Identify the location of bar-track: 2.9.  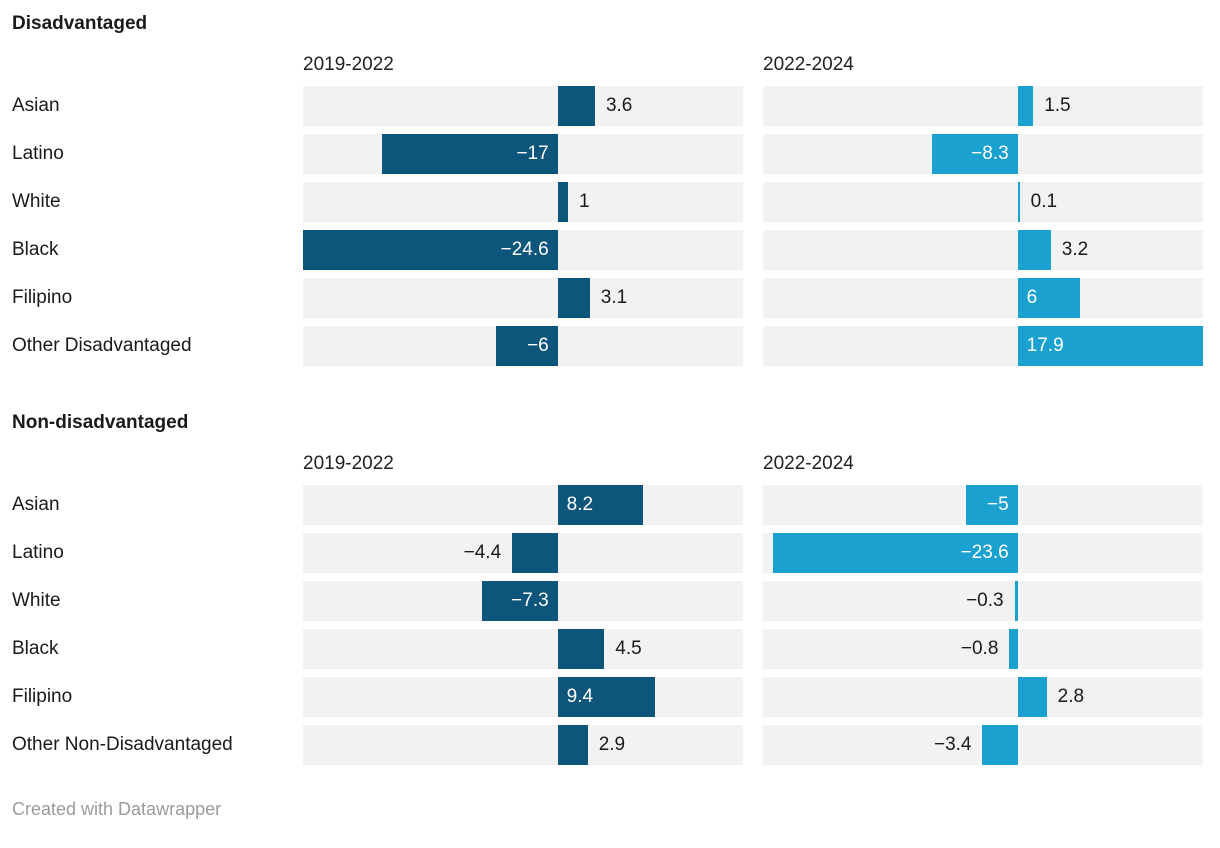
(523, 745).